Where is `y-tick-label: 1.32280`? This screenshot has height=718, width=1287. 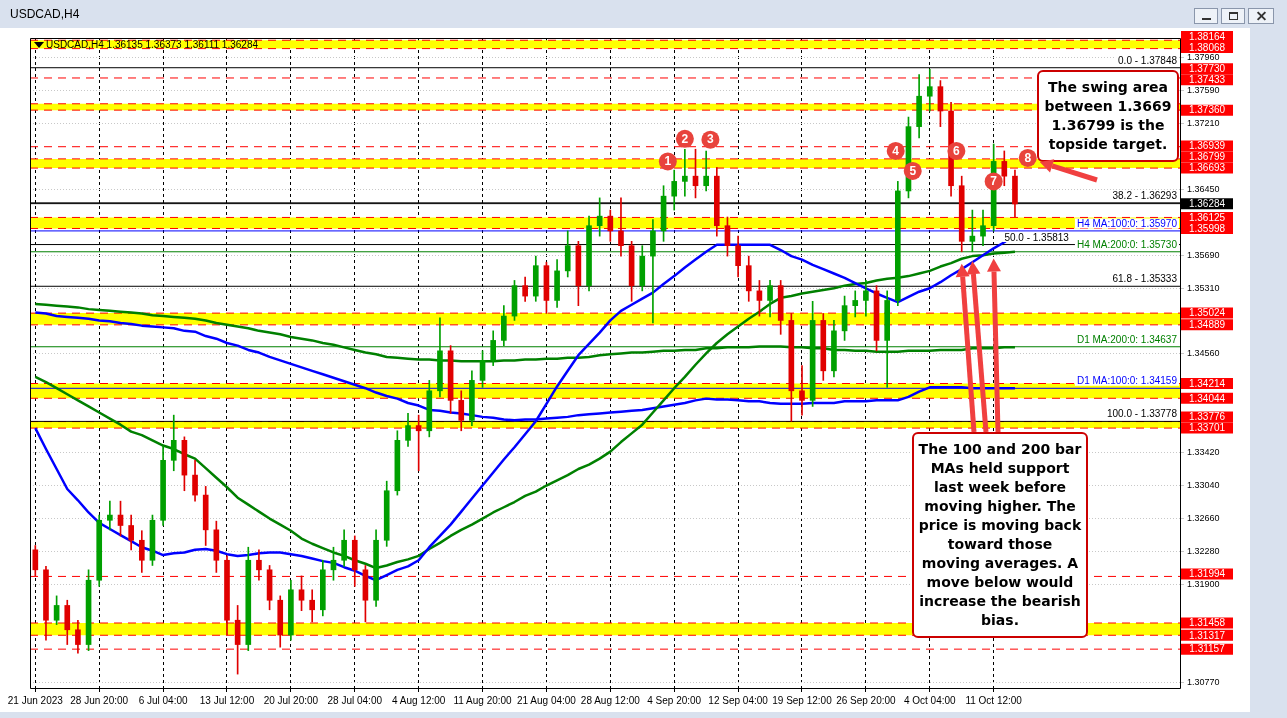 y-tick-label: 1.32280 is located at coordinates (1203, 551).